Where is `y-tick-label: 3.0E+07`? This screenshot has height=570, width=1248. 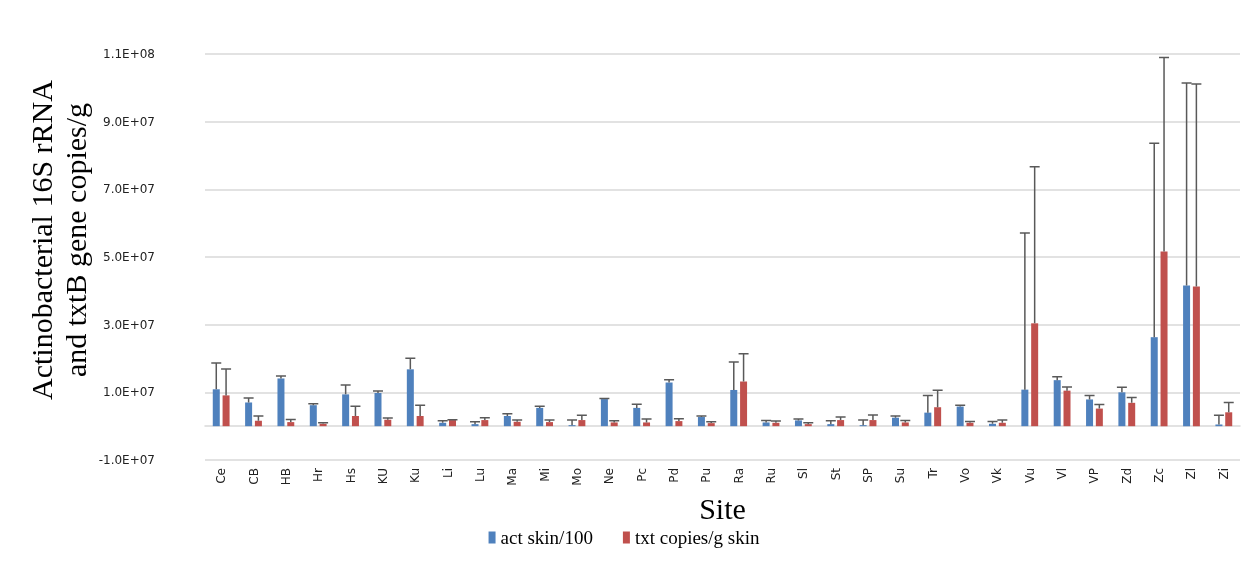
y-tick-label: 3.0E+07 is located at coordinates (129, 324).